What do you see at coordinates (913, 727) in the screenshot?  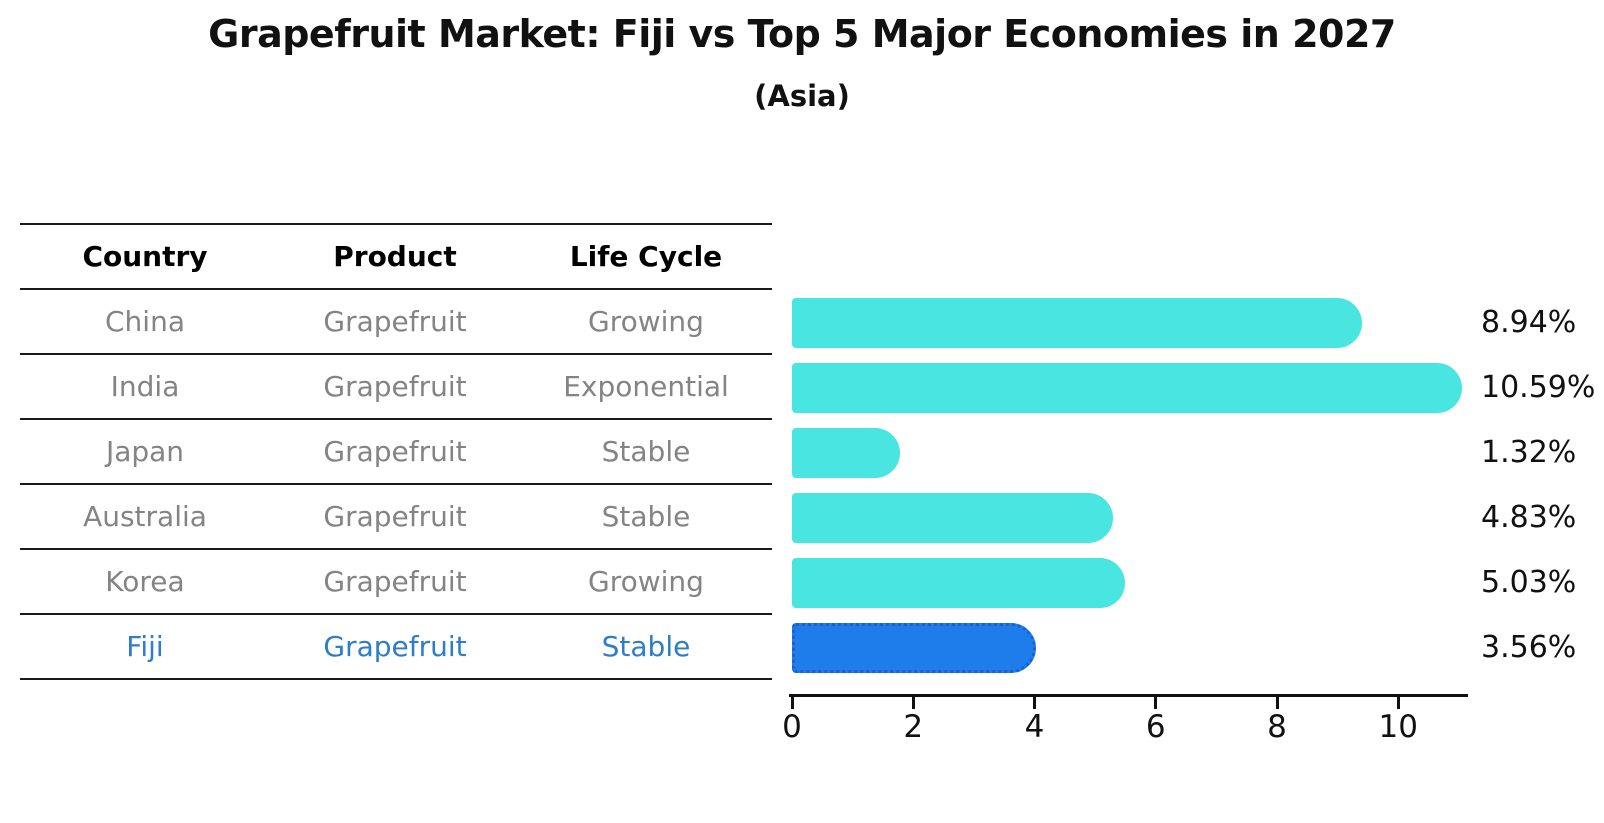 I see `x-tick-label-2: 2` at bounding box center [913, 727].